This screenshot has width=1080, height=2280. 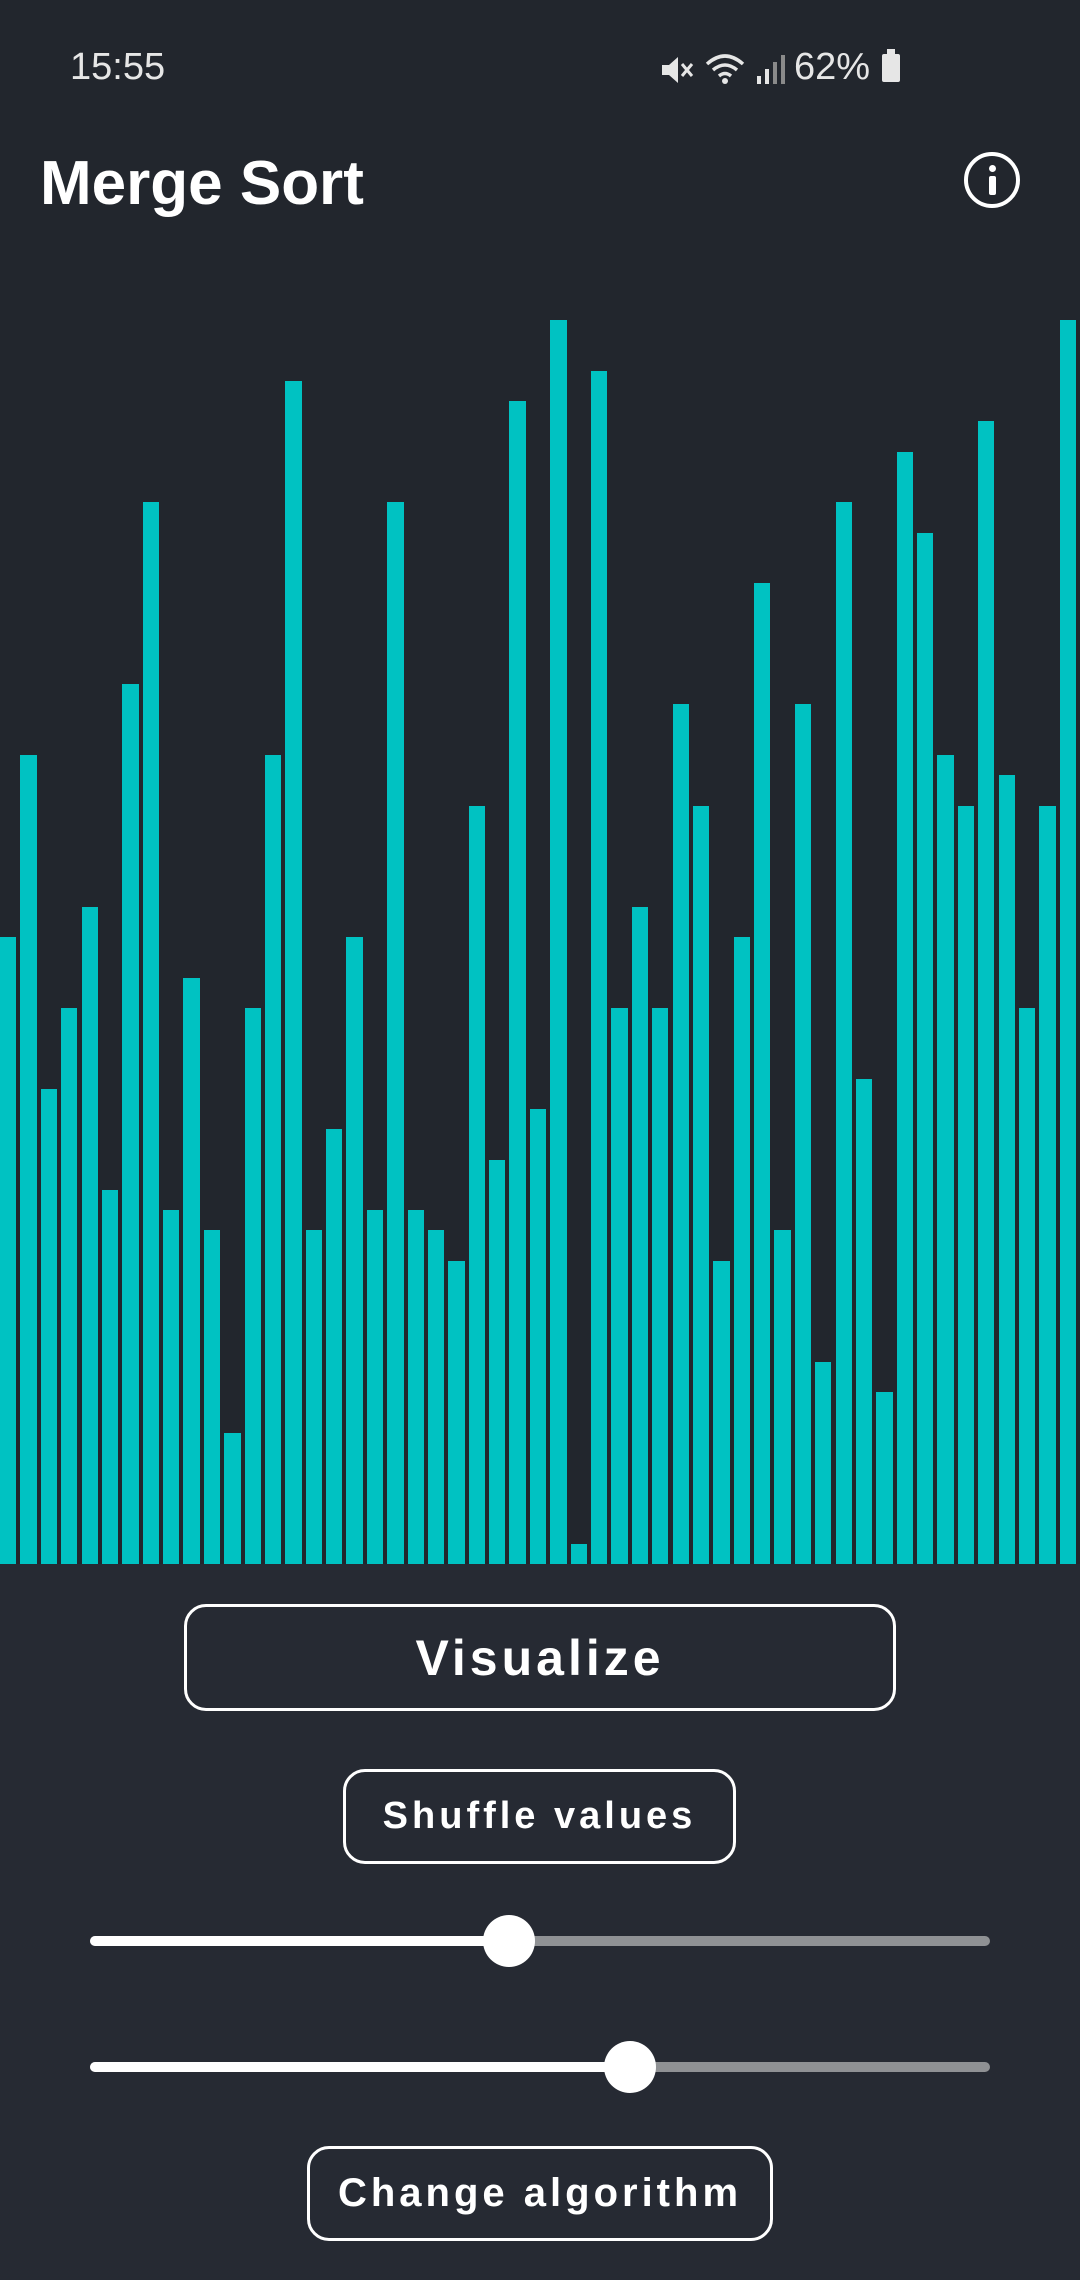 What do you see at coordinates (725, 69) in the screenshot?
I see `wifi-icon` at bounding box center [725, 69].